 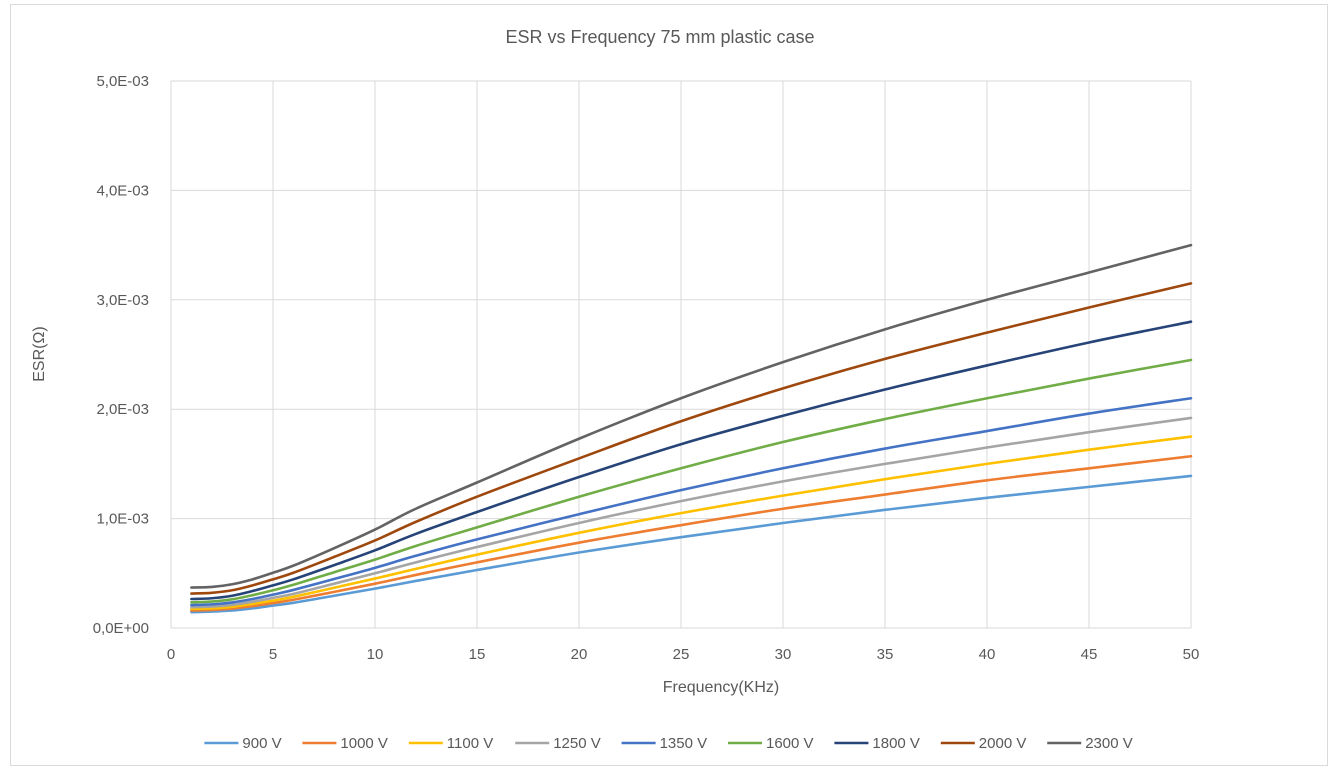 I want to click on x-tick-label: 15, so click(x=477, y=654).